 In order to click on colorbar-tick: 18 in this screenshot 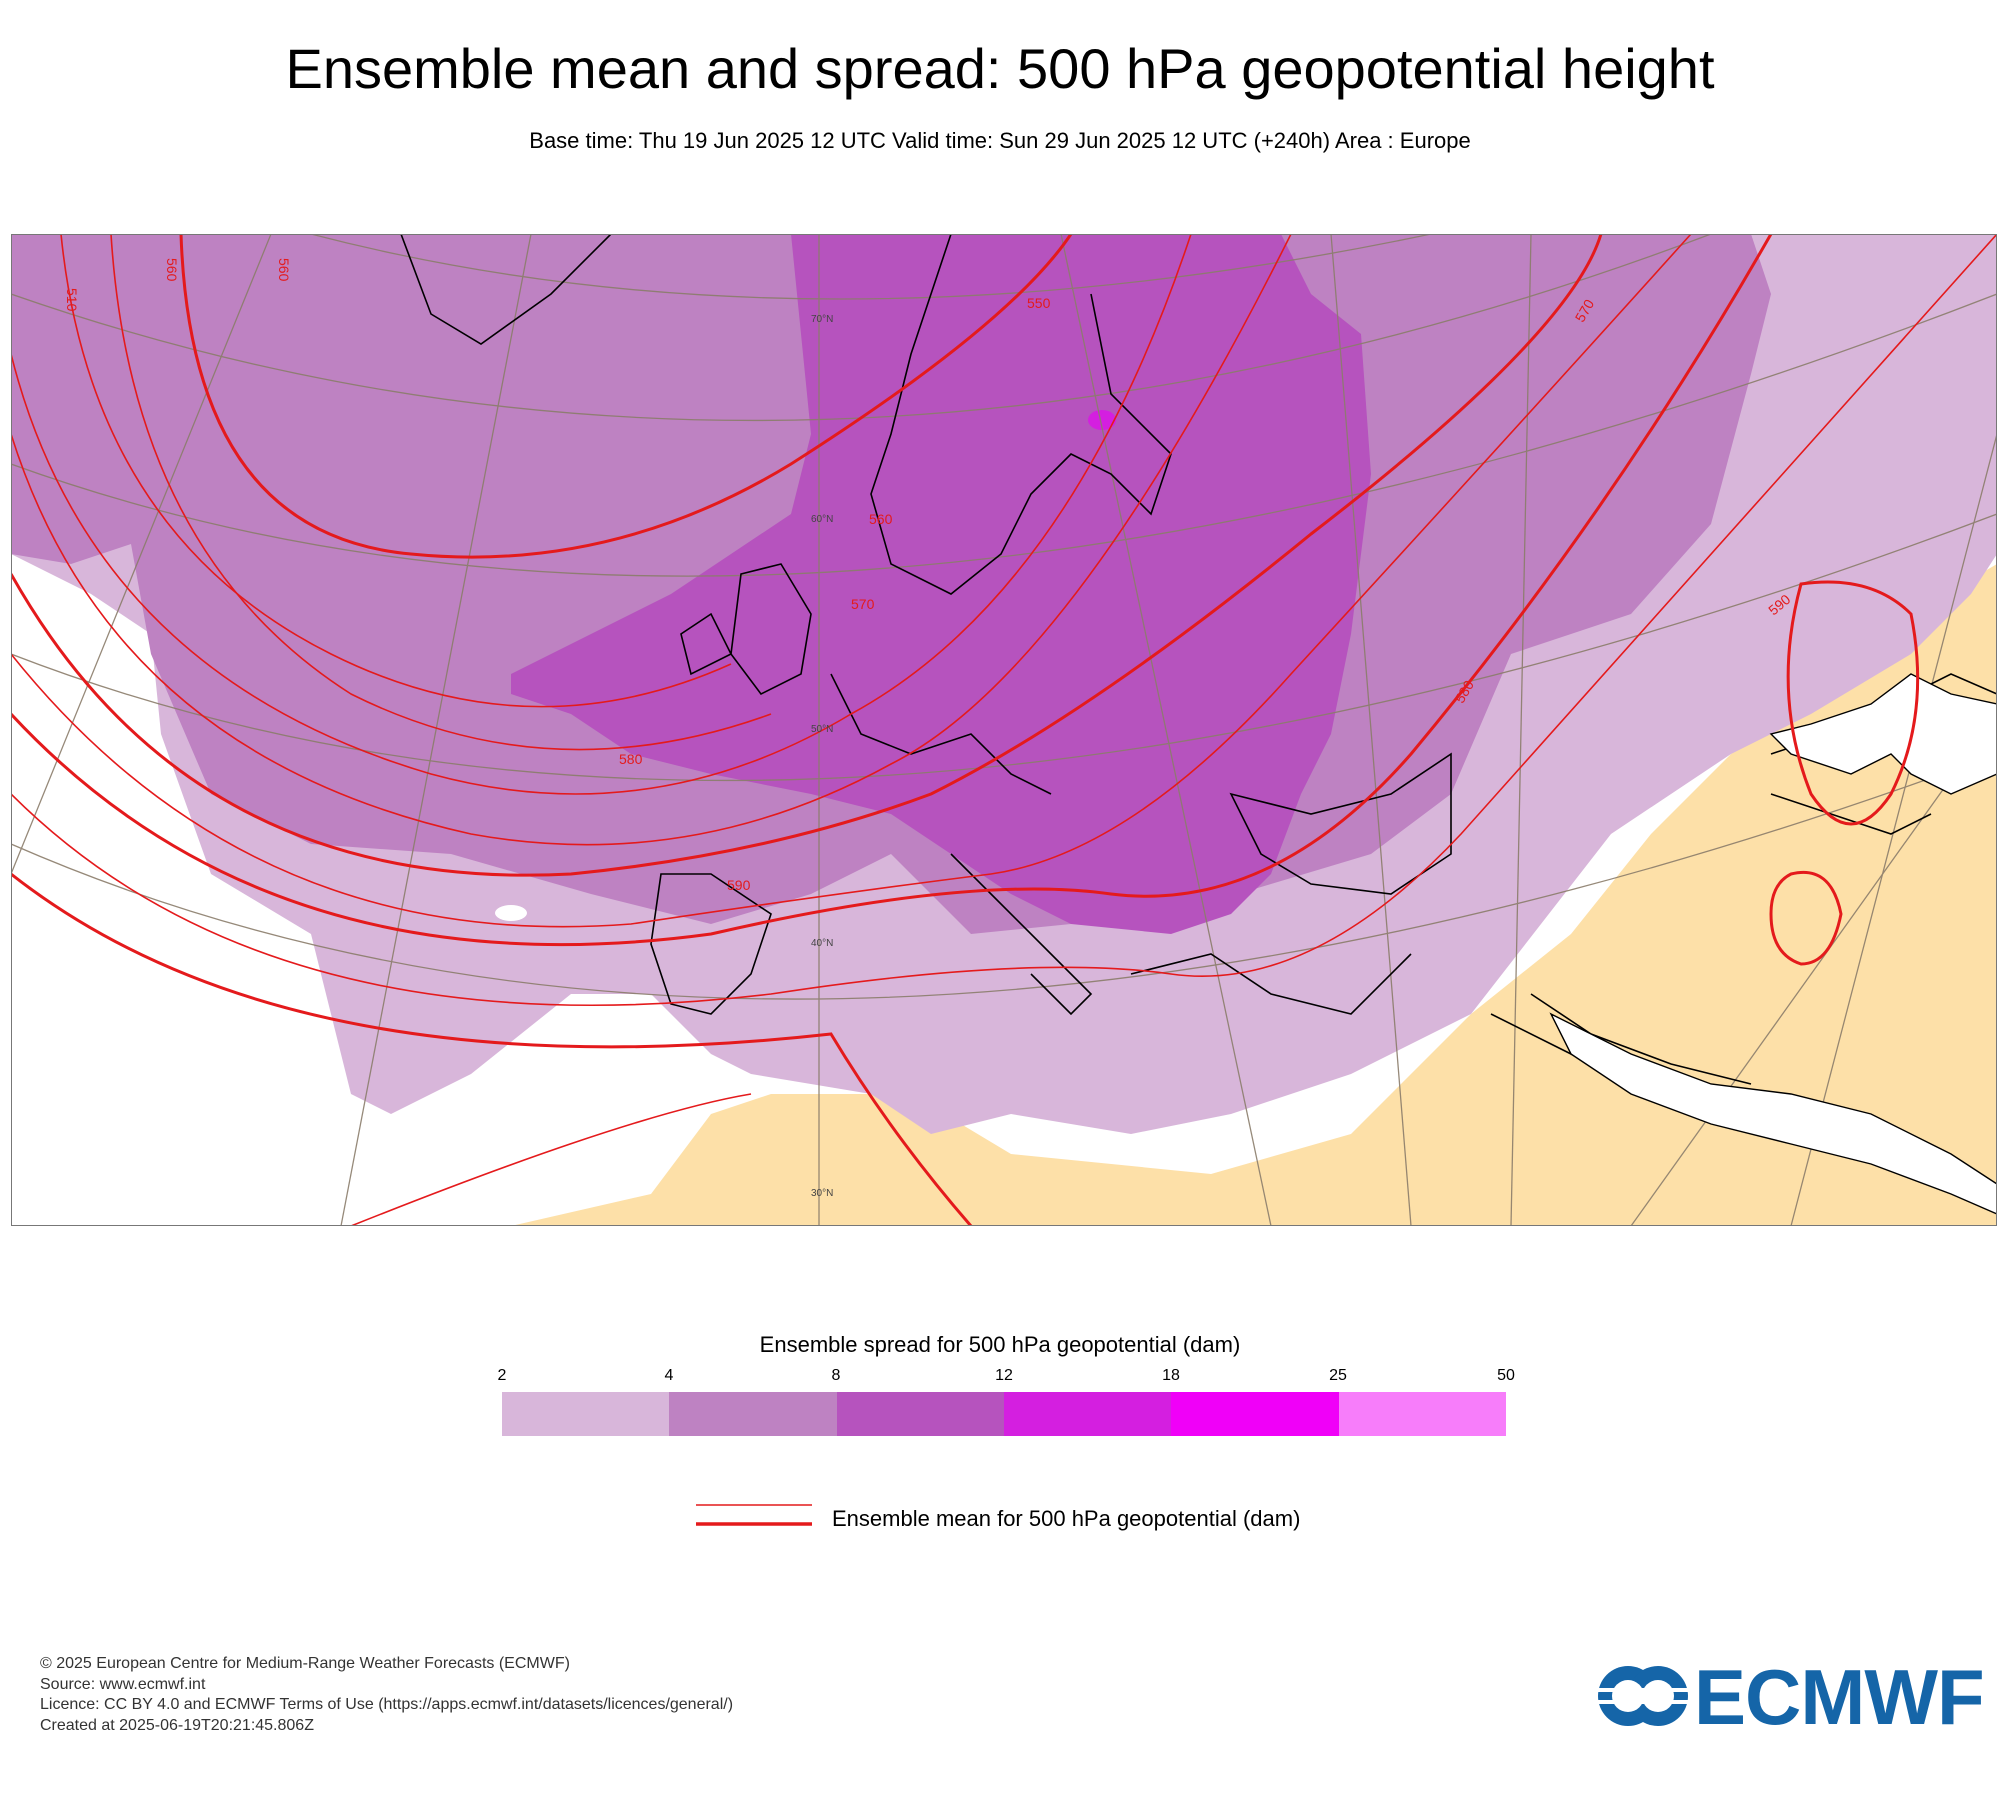, I will do `click(1171, 1375)`.